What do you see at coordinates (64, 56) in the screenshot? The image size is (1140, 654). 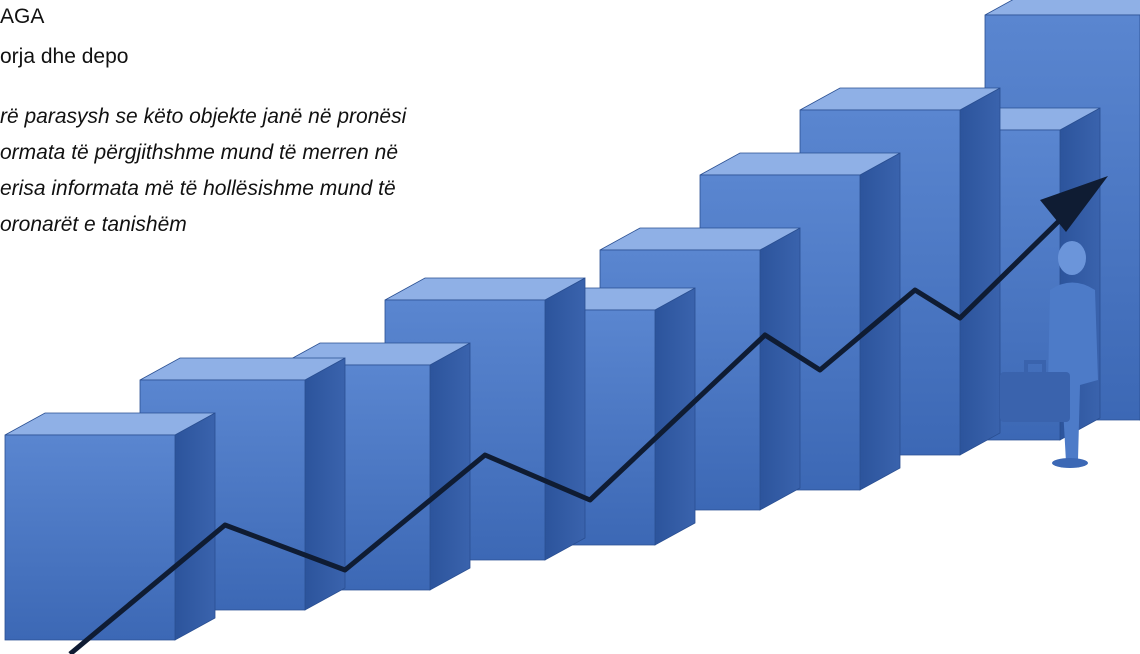 I see `subtitle: orja dhe depo` at bounding box center [64, 56].